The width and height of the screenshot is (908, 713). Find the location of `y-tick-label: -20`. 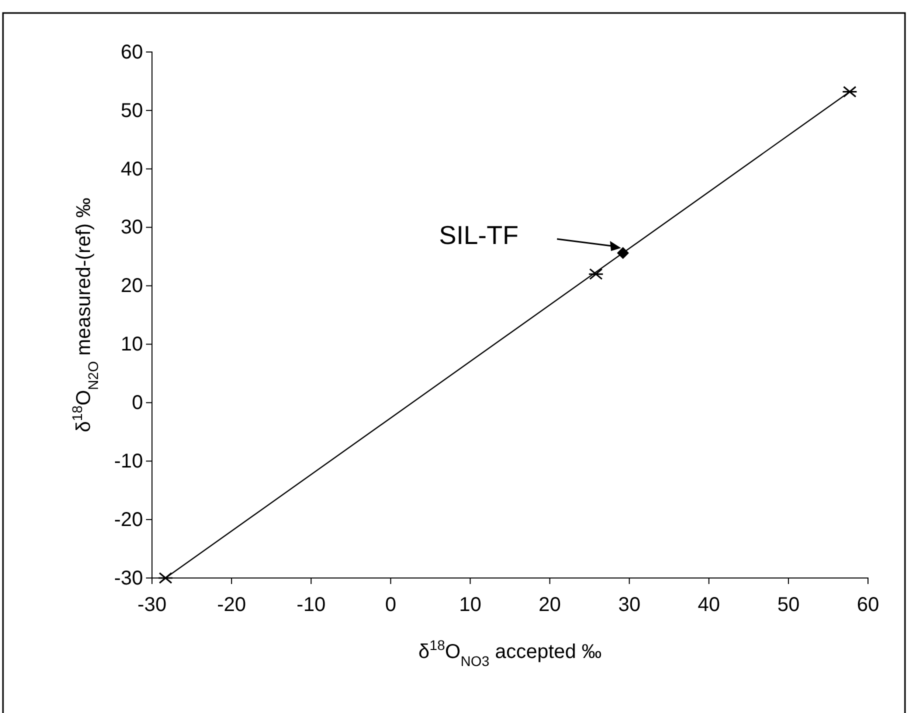

y-tick-label: -20 is located at coordinates (128, 519).